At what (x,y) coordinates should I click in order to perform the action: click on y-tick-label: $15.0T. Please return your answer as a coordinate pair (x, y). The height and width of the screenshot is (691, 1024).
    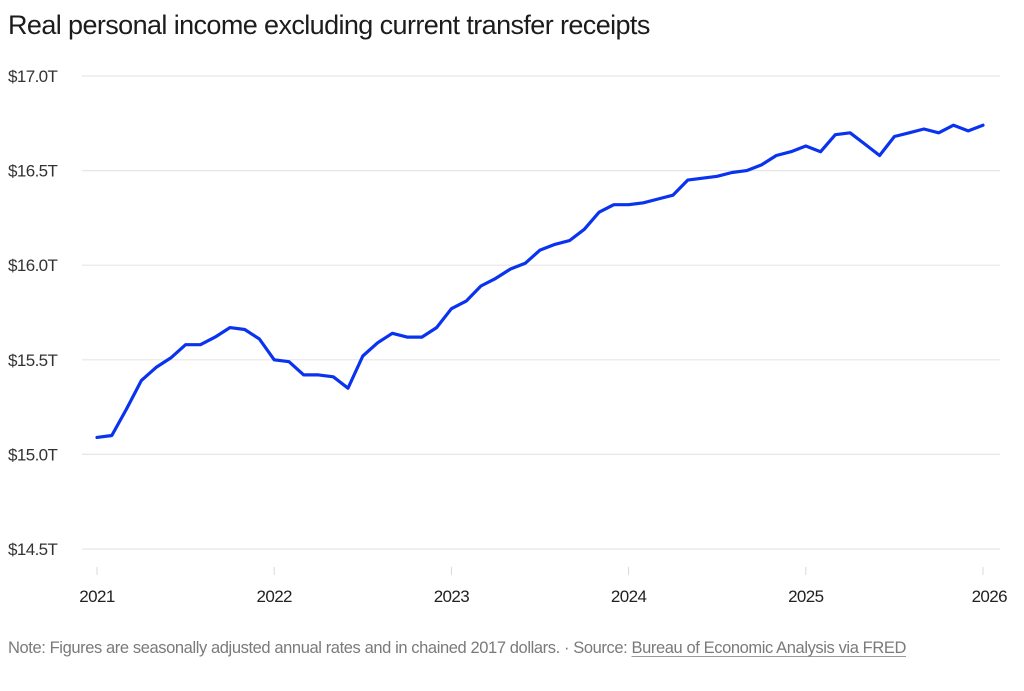
    Looking at the image, I should click on (33, 454).